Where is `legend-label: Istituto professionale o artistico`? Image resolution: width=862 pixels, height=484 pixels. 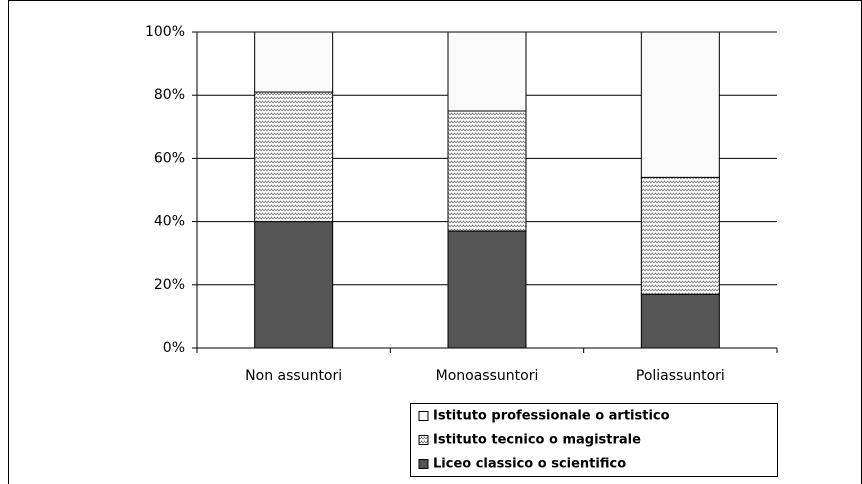
legend-label: Istituto professionale o artistico is located at coordinates (551, 416).